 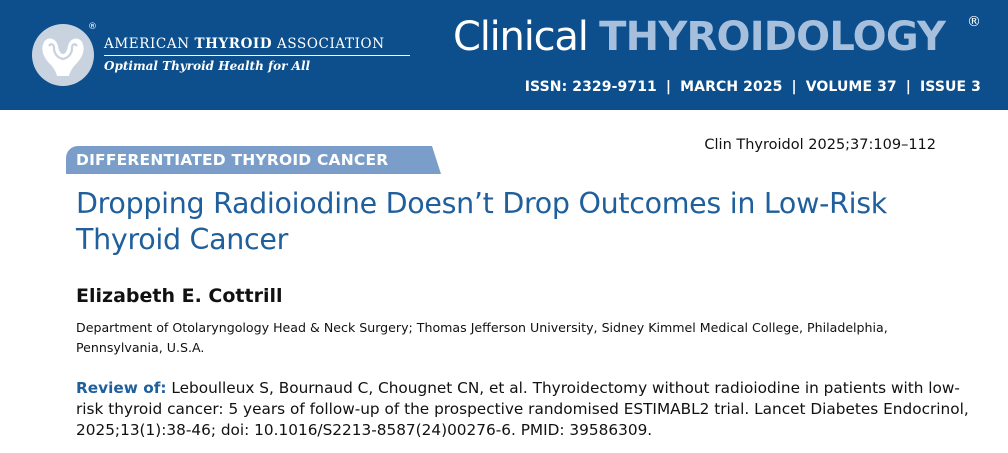 What do you see at coordinates (233, 44) in the screenshot?
I see `association-name-bold: THYROID` at bounding box center [233, 44].